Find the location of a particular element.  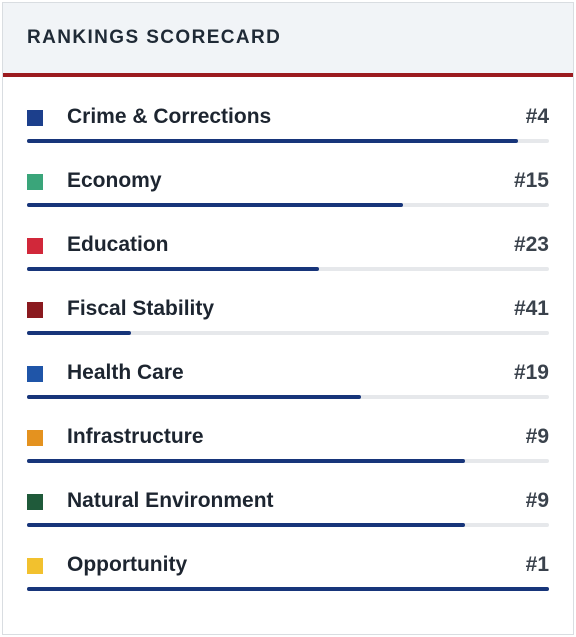

category-label: Natural Environment is located at coordinates (170, 500).